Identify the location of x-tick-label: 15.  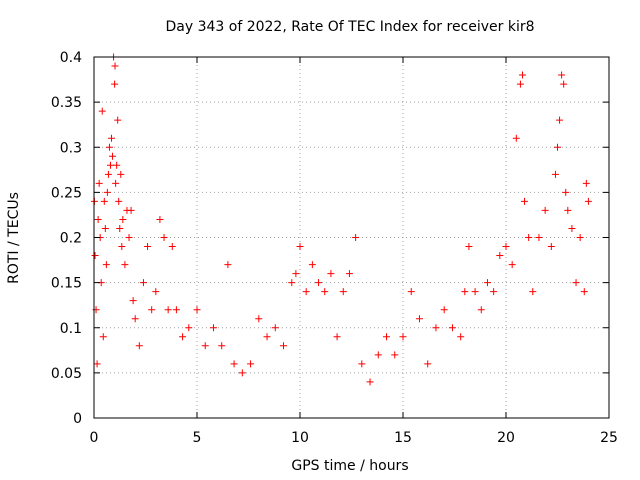
(403, 438).